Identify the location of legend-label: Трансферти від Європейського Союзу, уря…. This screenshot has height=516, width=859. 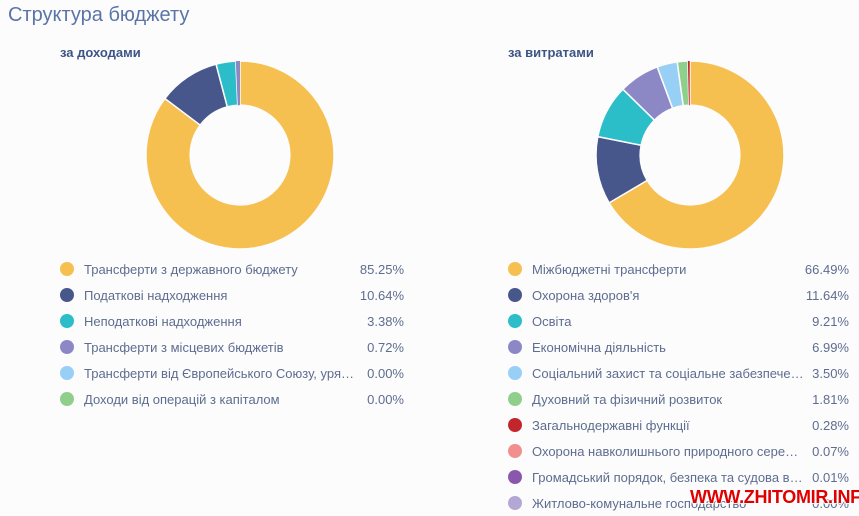
(219, 373).